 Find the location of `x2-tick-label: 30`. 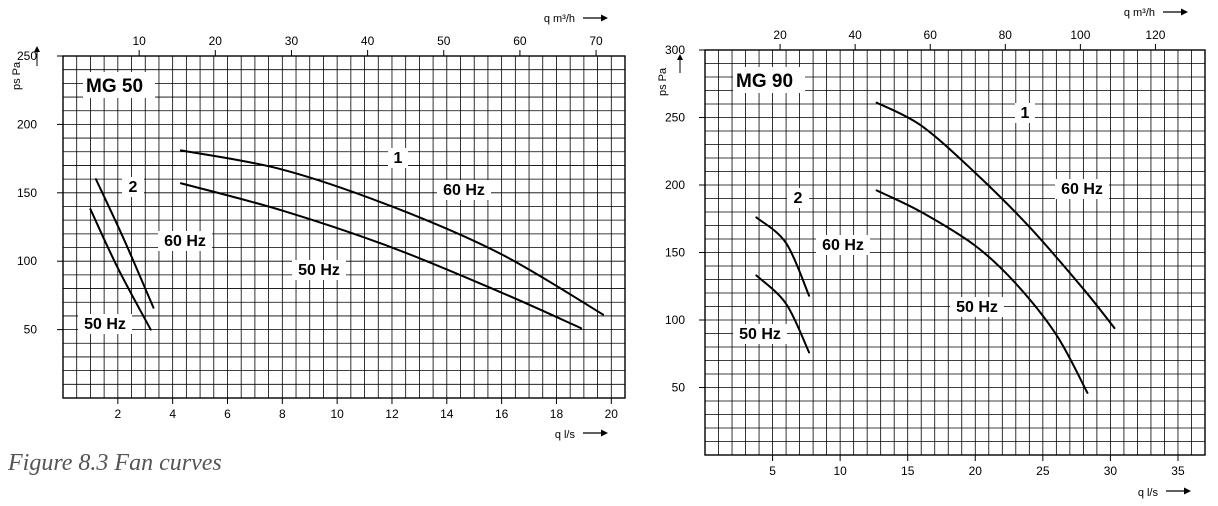

x2-tick-label: 30 is located at coordinates (292, 41).